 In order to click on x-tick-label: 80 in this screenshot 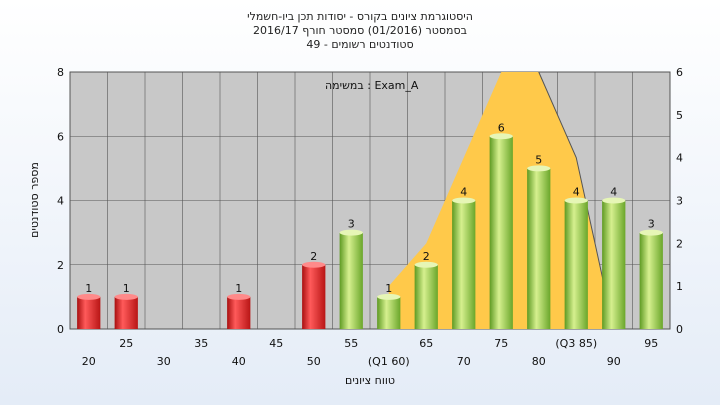, I will do `click(539, 361)`.